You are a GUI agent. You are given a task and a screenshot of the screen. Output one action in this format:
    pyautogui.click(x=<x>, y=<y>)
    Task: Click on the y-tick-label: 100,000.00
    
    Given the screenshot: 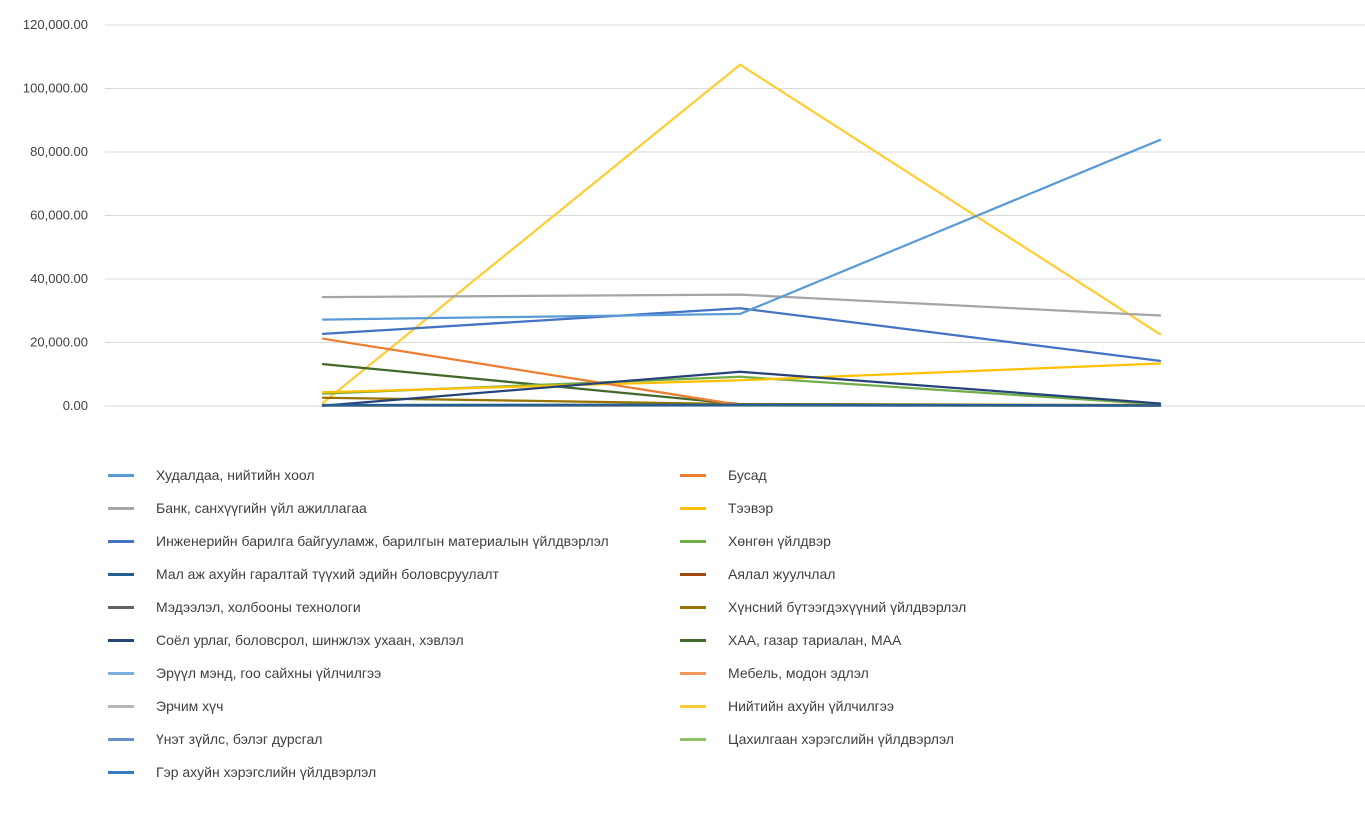 What is the action you would take?
    pyautogui.click(x=55, y=88)
    